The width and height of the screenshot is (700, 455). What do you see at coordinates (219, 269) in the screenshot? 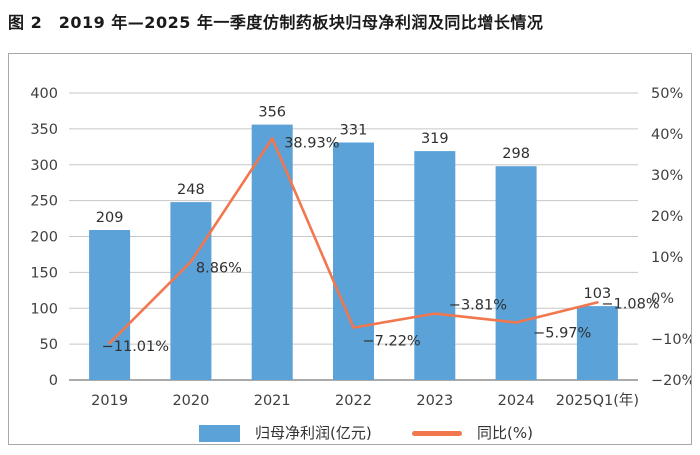
I see `growth-point-label-2020: 8.86%` at bounding box center [219, 269].